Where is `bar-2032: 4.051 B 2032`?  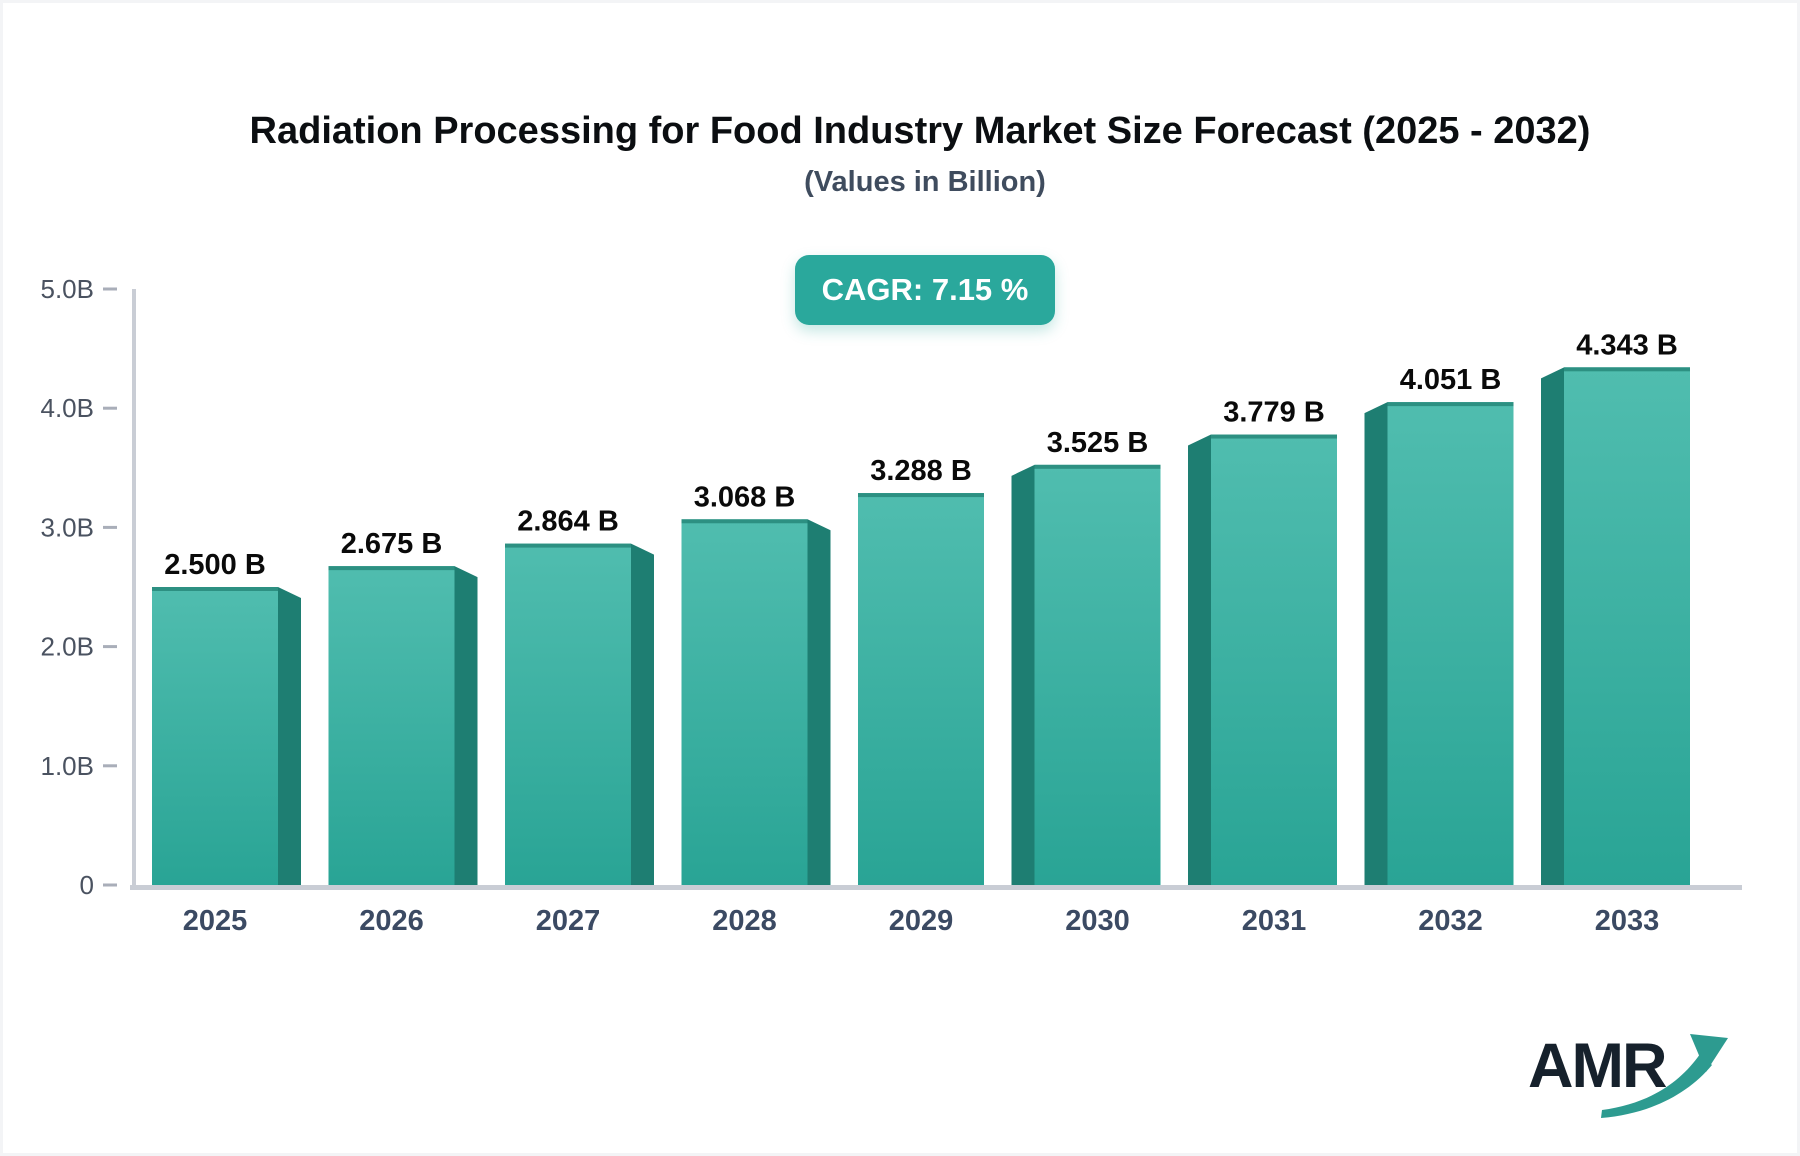 bar-2032: 4.051 B 2032 is located at coordinates (1439, 650).